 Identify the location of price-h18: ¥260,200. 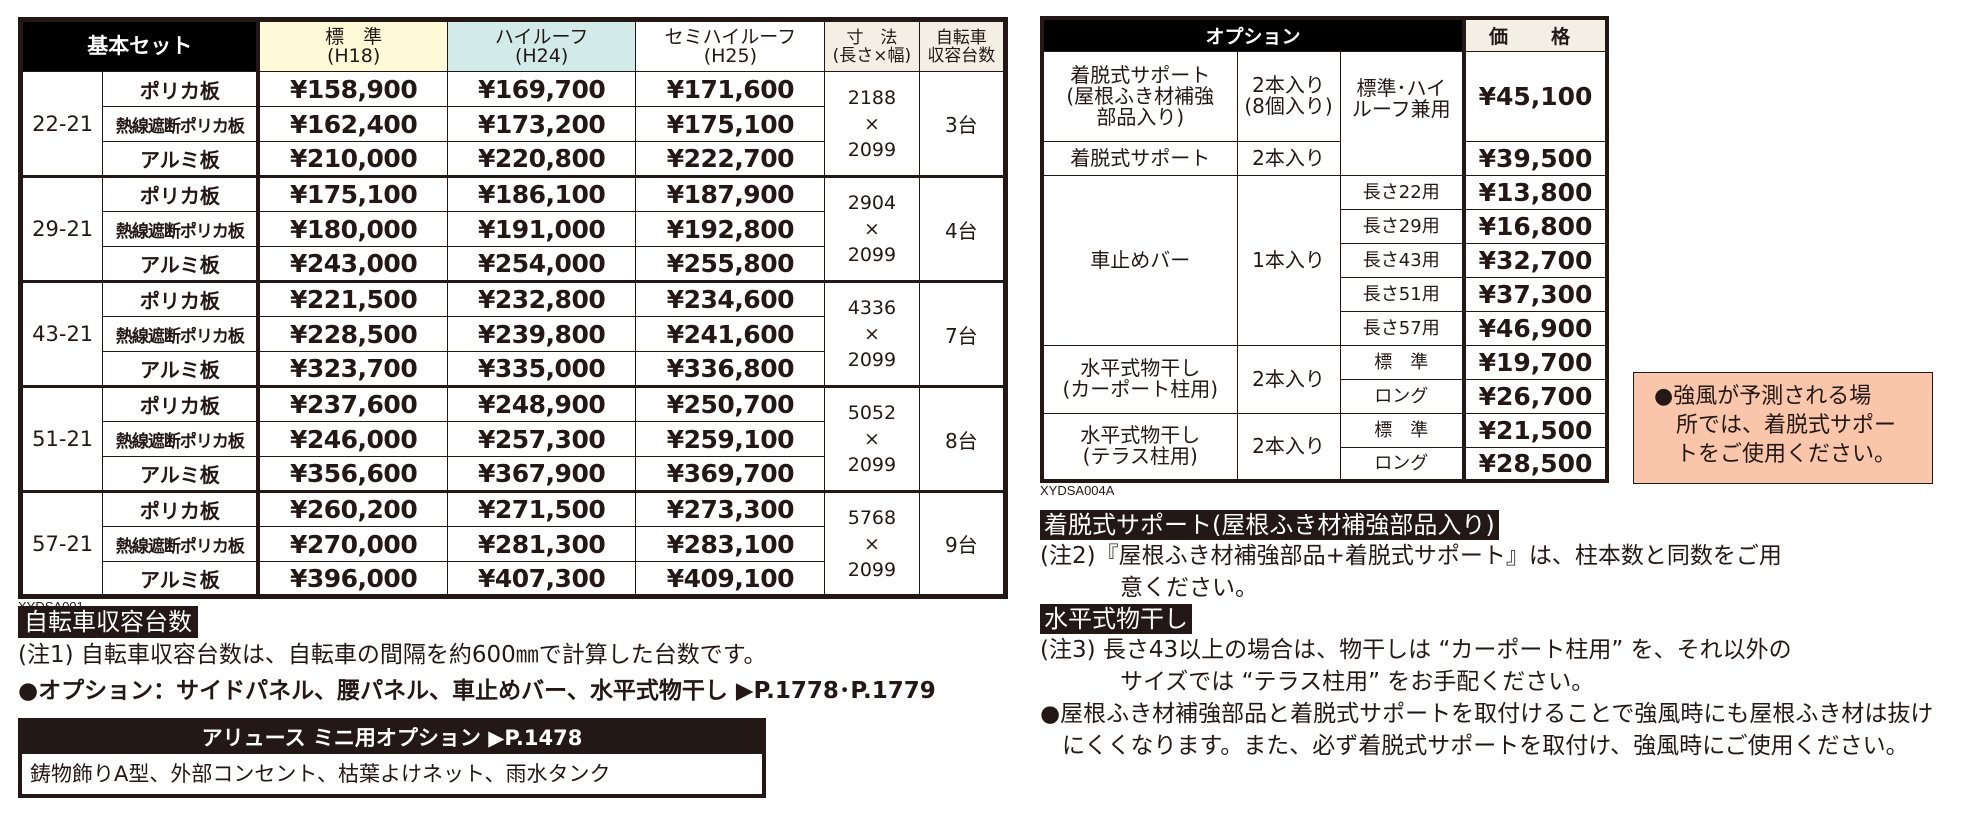
(352, 508).